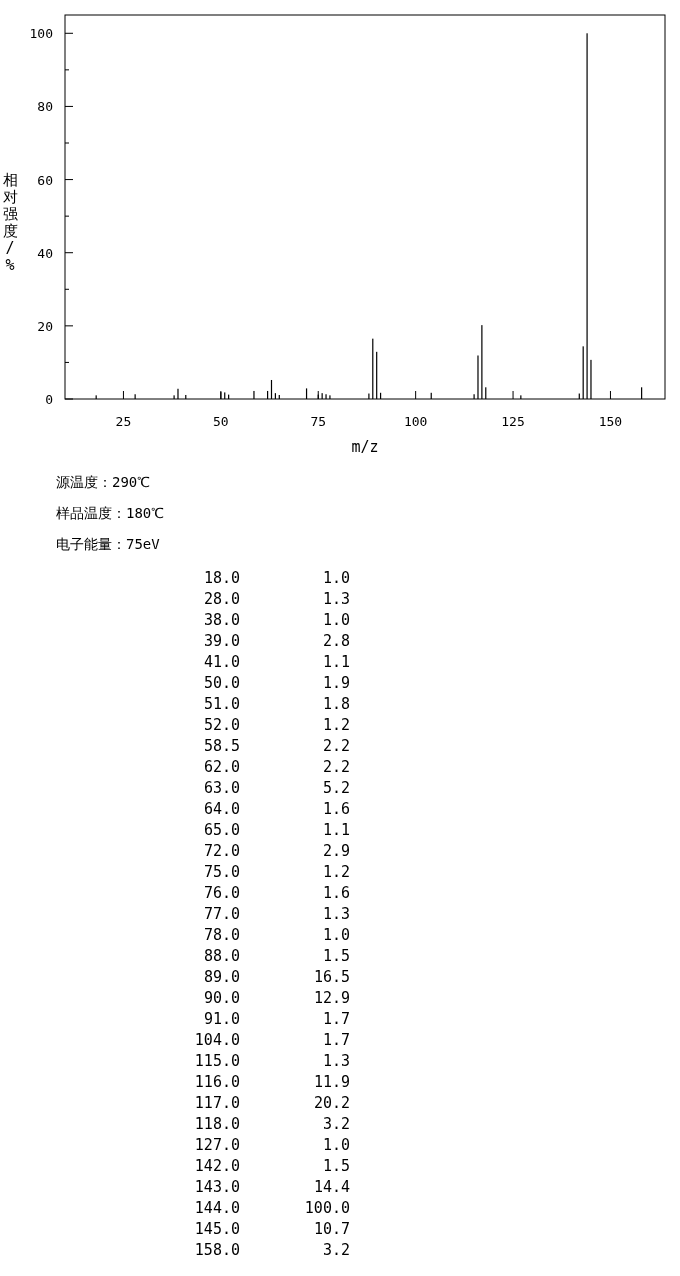 This screenshot has width=680, height=1276. Describe the element at coordinates (331, 998) in the screenshot. I see `text: 12.9` at that location.